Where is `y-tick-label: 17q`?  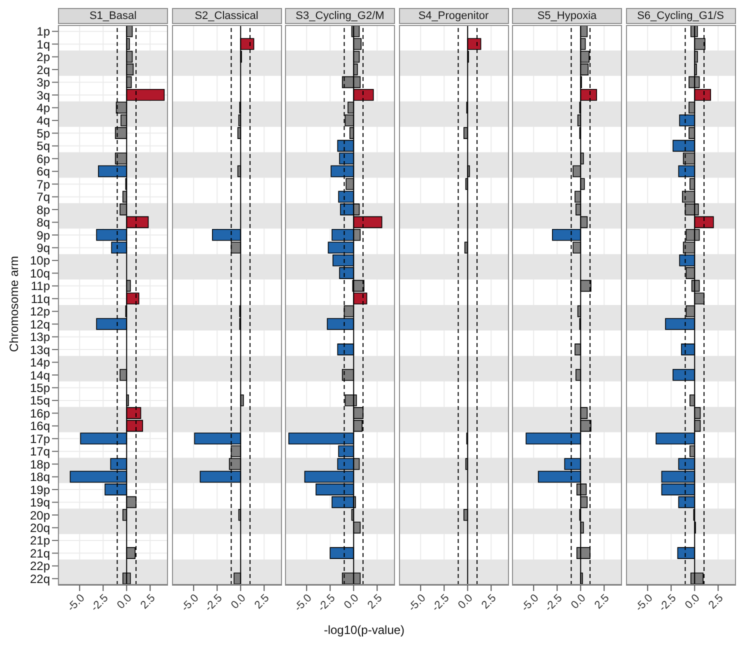
y-tick-label: 17q is located at coordinates (40, 451).